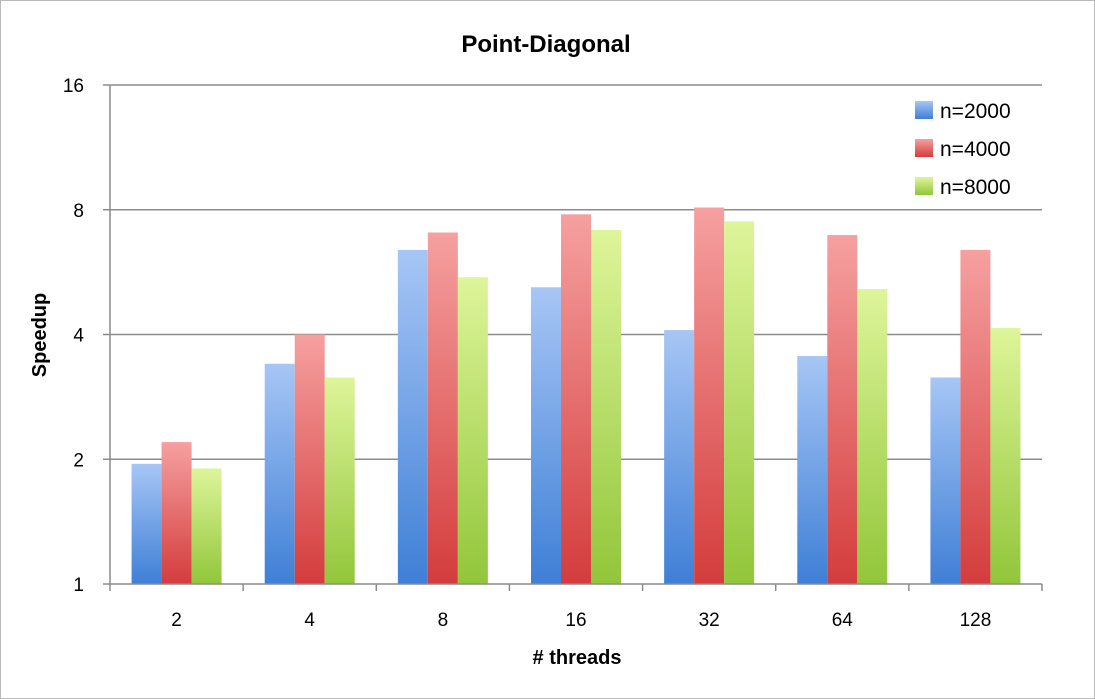  Describe the element at coordinates (78, 585) in the screenshot. I see `y-tick-label: 1` at that location.